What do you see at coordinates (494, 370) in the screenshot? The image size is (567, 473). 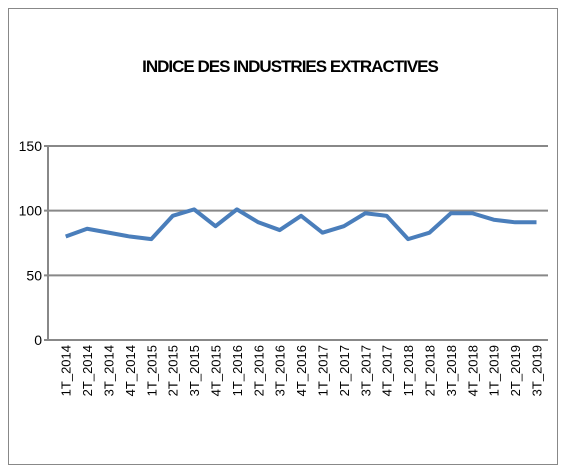 I see `x-tick-label: 1T_2019` at bounding box center [494, 370].